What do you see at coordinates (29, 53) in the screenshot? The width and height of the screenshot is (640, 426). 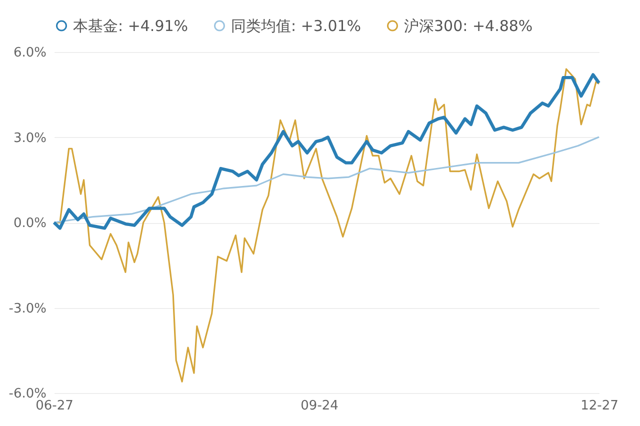 I see `y-tick-label: 6.0%` at bounding box center [29, 53].